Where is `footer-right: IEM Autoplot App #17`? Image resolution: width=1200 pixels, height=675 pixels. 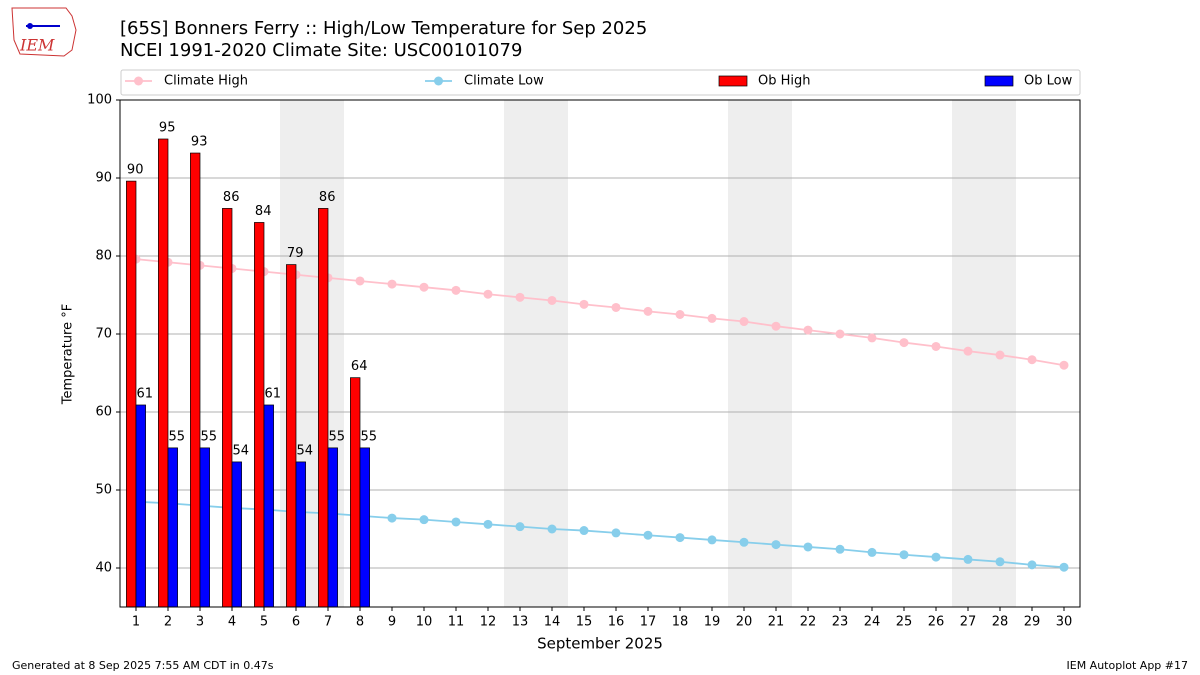 footer-right: IEM Autoplot App #17 is located at coordinates (1128, 665).